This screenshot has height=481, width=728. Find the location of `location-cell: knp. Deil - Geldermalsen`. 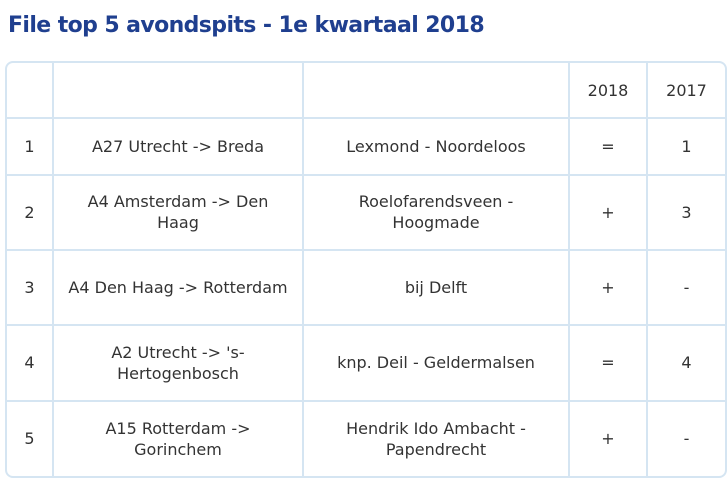

location-cell: knp. Deil - Geldermalsen is located at coordinates (436, 363).